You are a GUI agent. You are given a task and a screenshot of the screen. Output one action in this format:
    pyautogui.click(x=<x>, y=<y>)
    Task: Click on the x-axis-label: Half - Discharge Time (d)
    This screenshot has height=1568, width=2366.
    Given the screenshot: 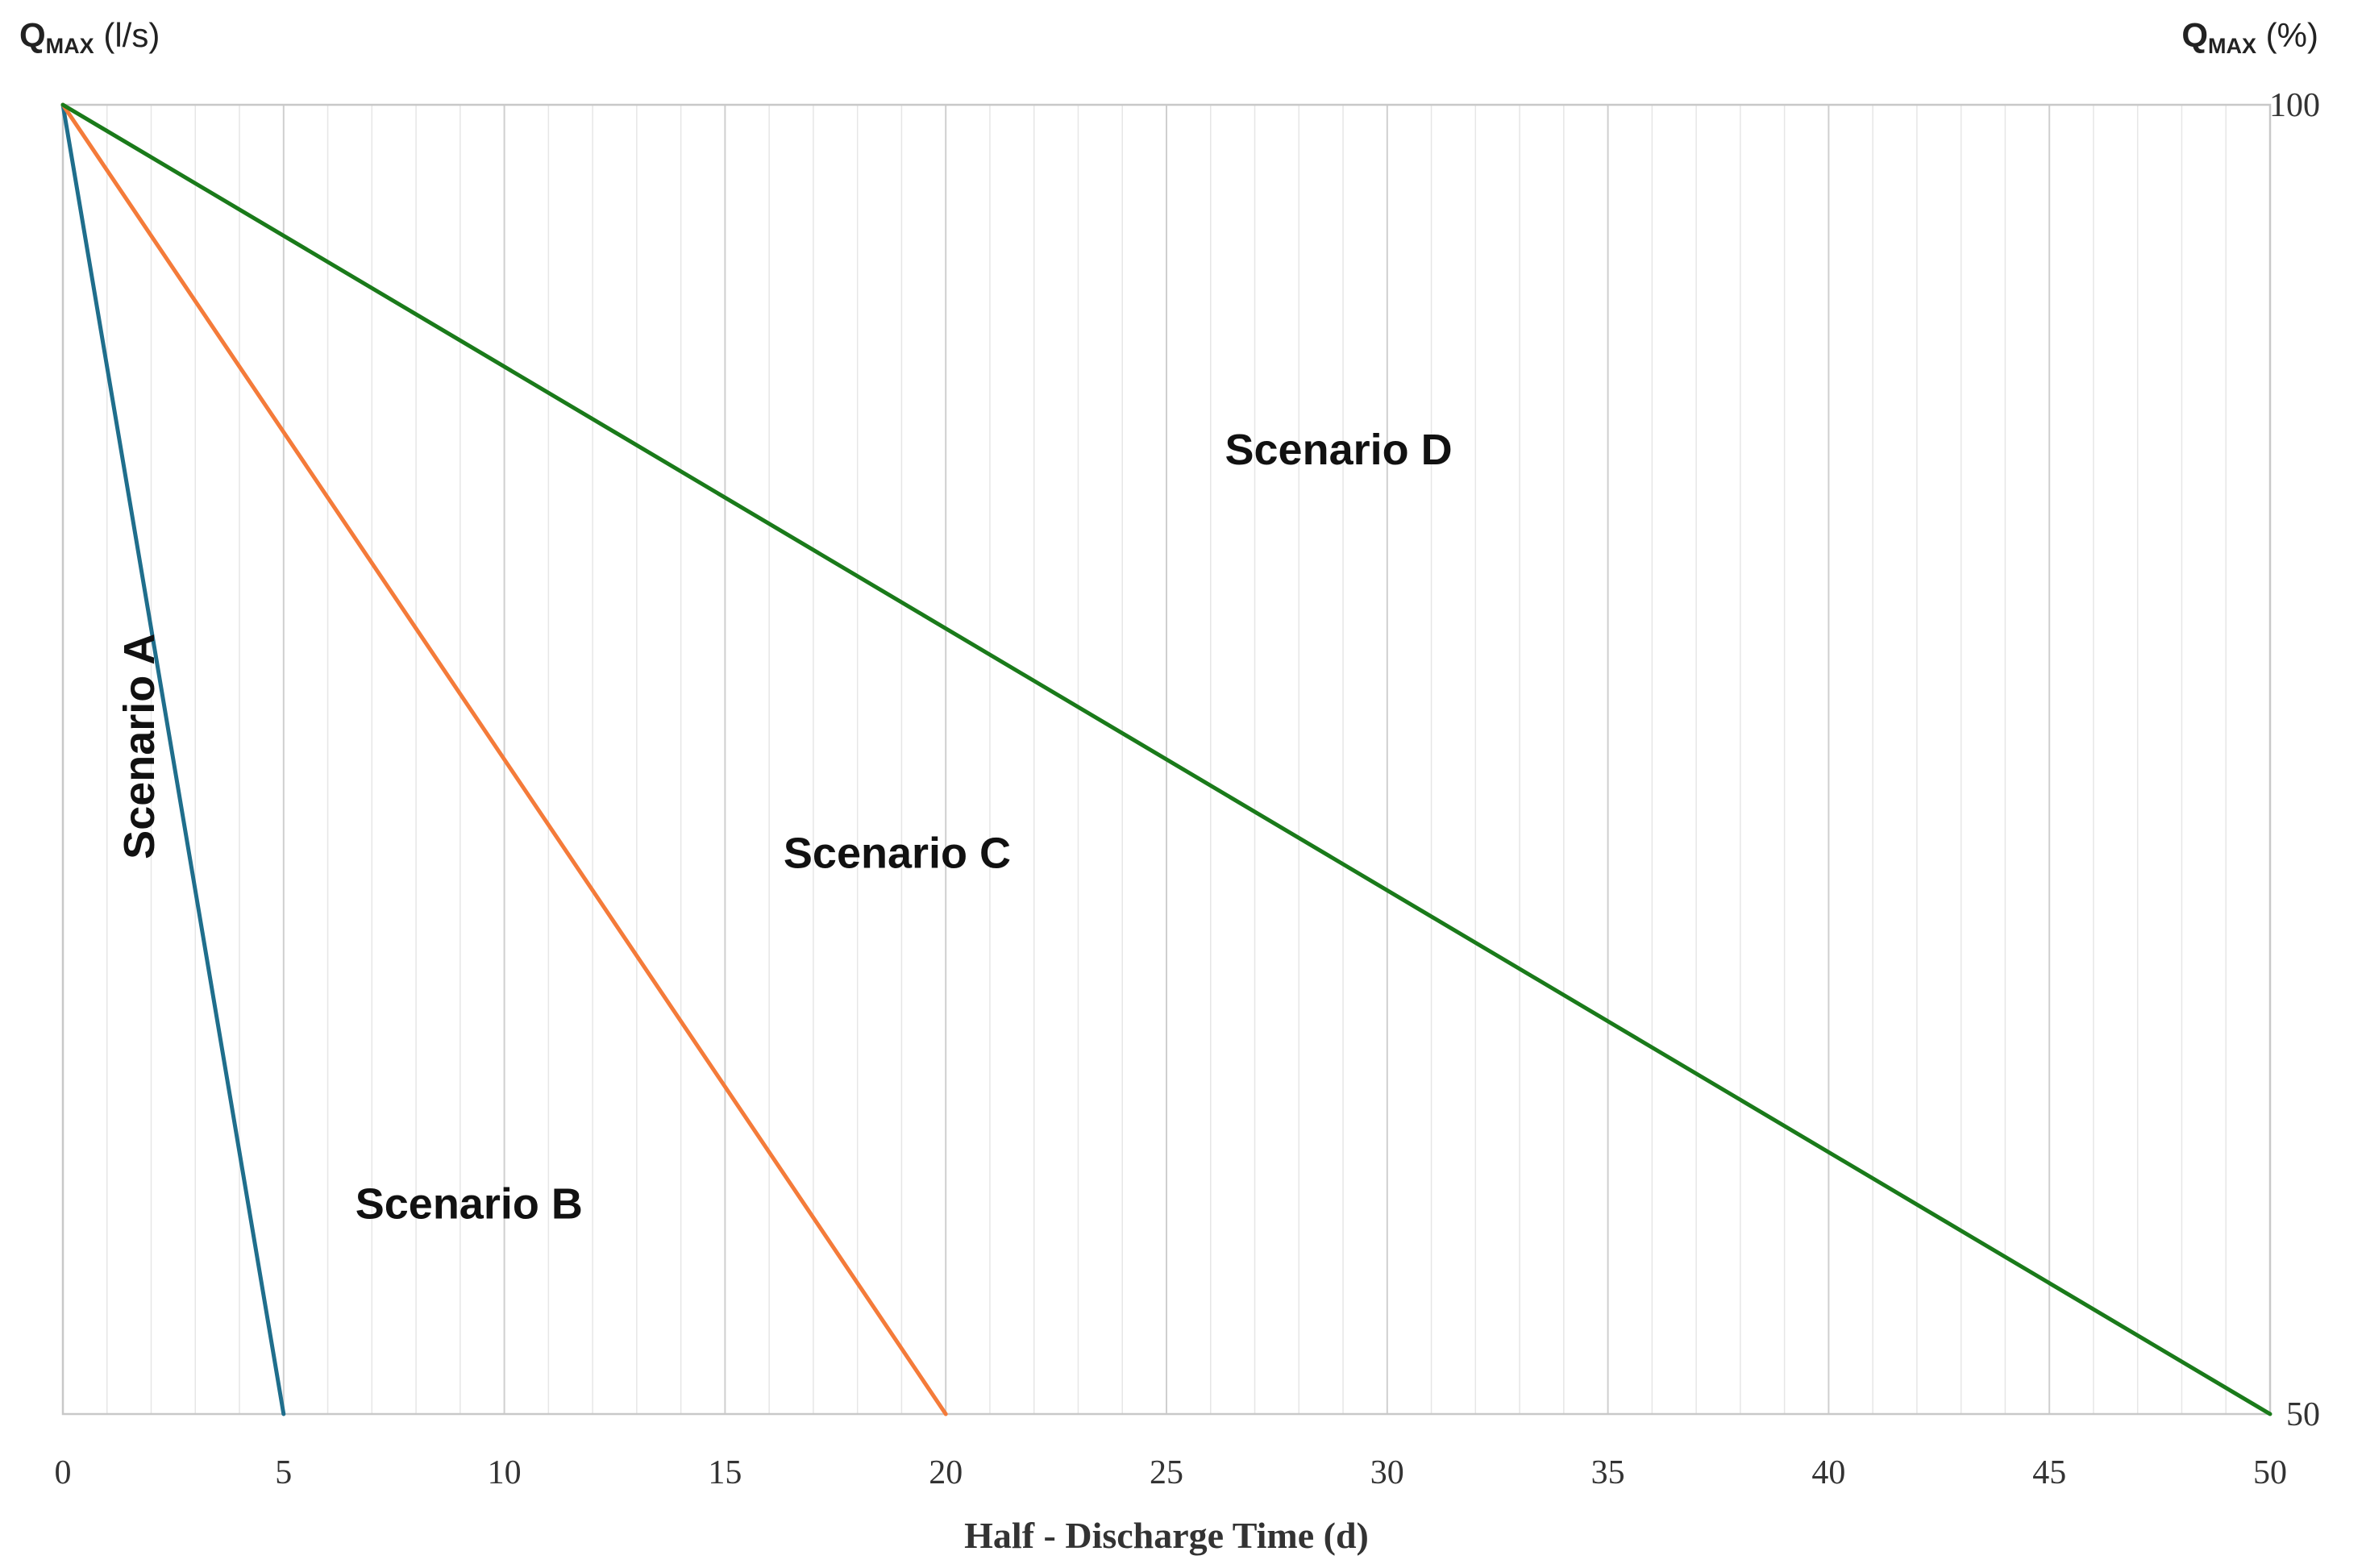 What is the action you would take?
    pyautogui.click(x=1167, y=1535)
    